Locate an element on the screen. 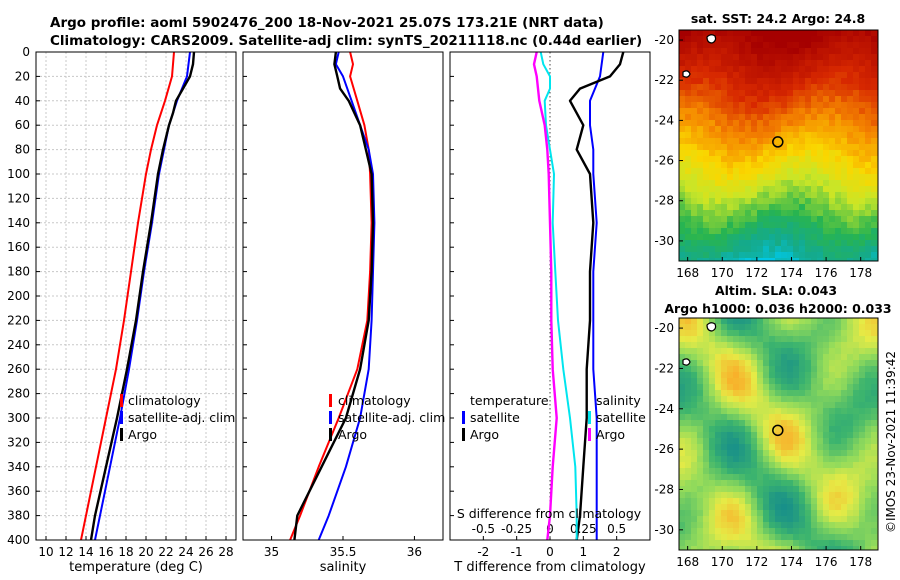  salinity-legend: climatology satellite-adj. clim Argo is located at coordinates (387, 417).